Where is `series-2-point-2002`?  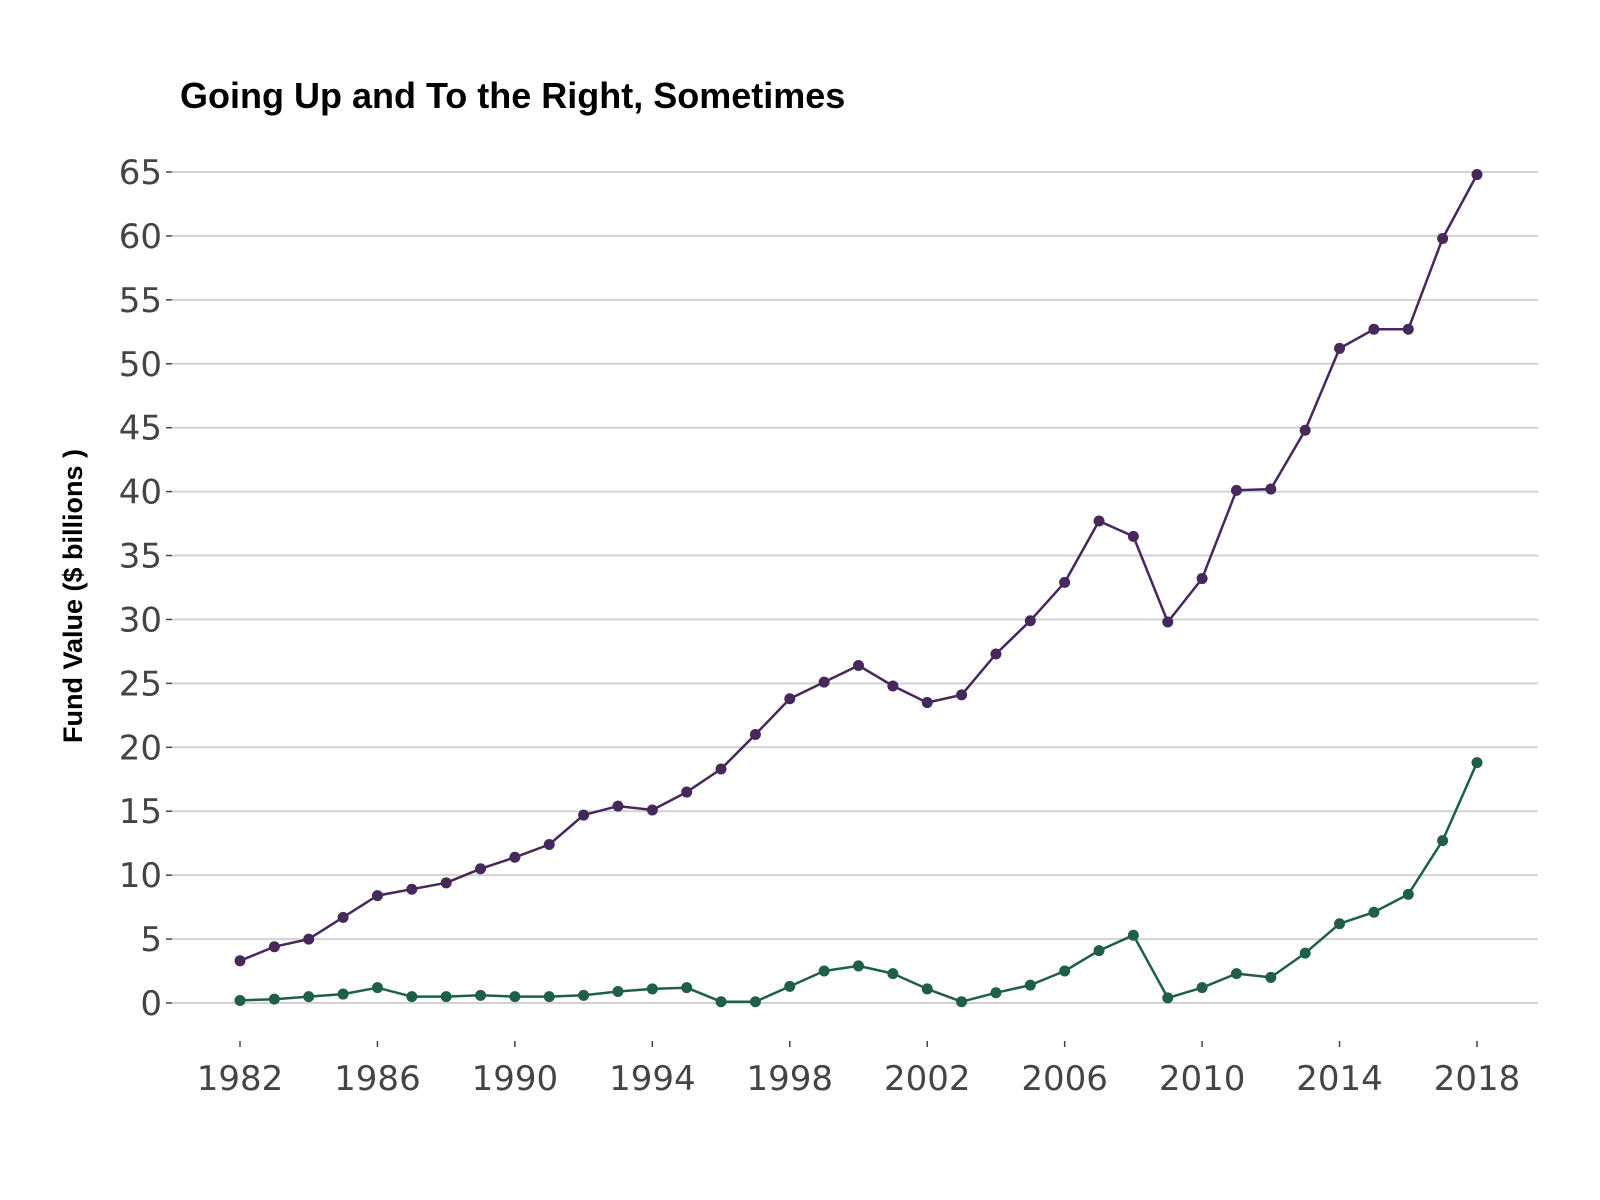
series-2-point-2002 is located at coordinates (927, 989).